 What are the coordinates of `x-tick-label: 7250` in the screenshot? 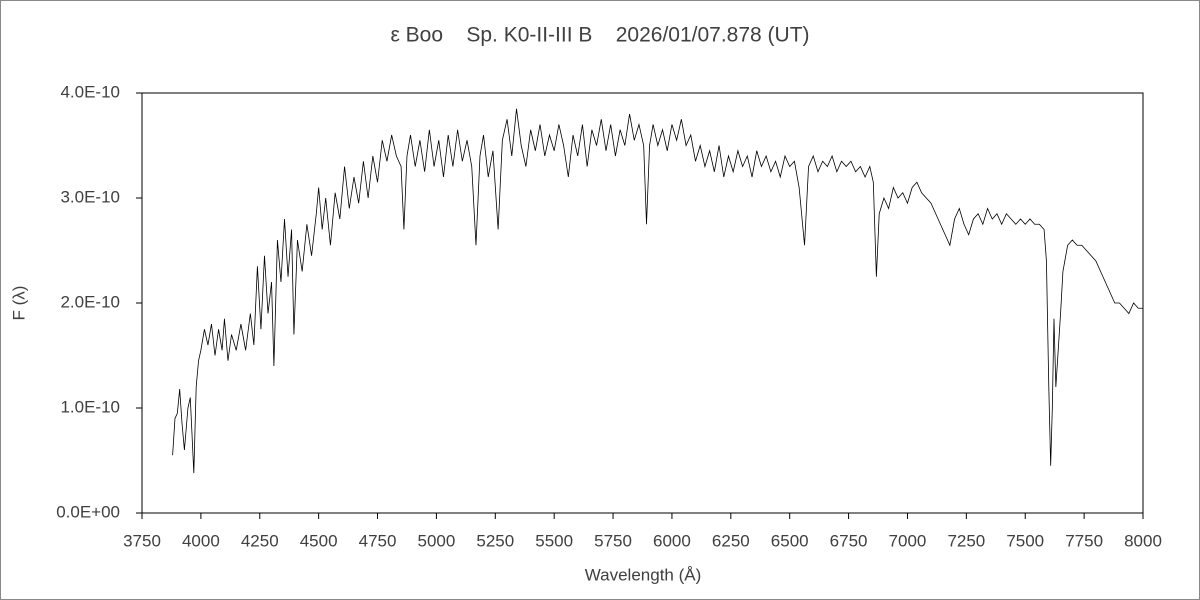 It's located at (966, 540).